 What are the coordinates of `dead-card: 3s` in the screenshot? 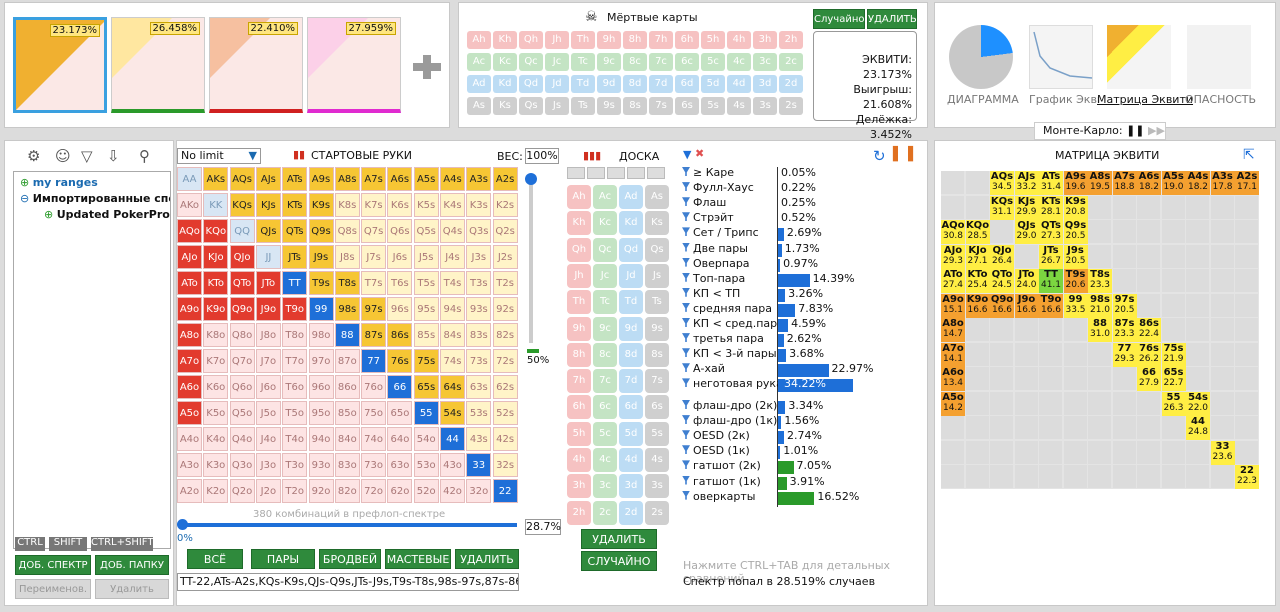 It's located at (765, 106).